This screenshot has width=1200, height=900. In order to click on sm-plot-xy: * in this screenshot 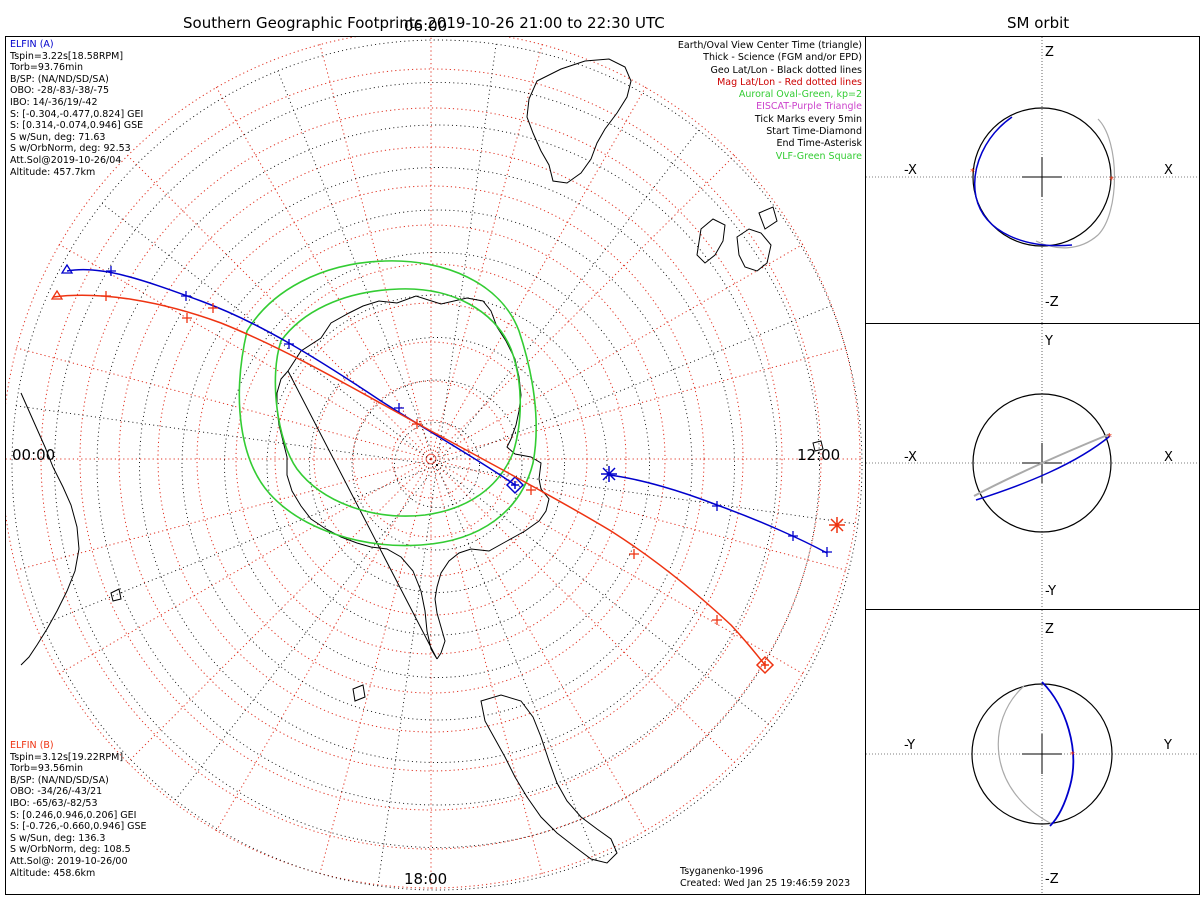, I will do `click(1032, 466)`.